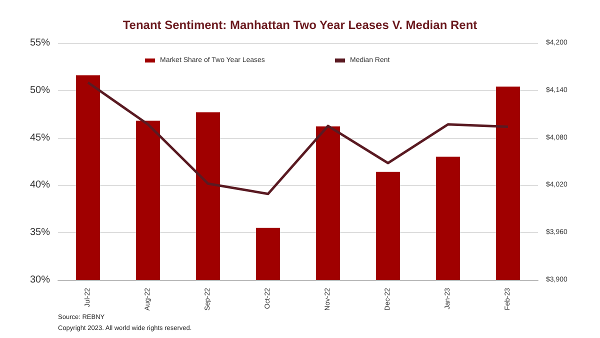 The width and height of the screenshot is (600, 338). I want to click on y-tick-label: 55%, so click(40, 43).